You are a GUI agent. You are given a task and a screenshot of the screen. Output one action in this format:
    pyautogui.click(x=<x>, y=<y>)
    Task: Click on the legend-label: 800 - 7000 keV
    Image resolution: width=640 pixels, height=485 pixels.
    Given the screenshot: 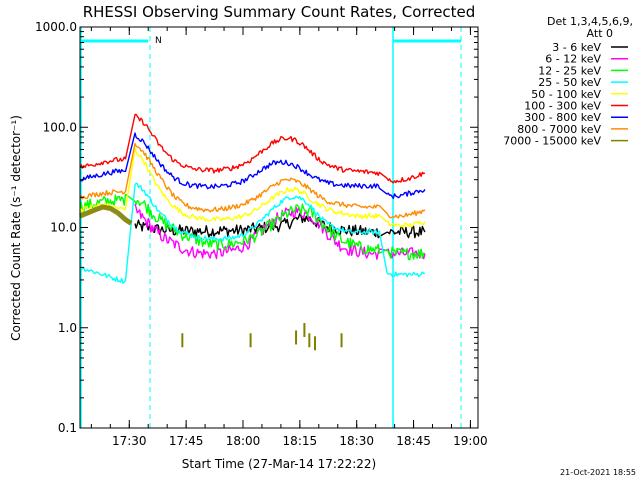 What is the action you would take?
    pyautogui.click(x=559, y=129)
    